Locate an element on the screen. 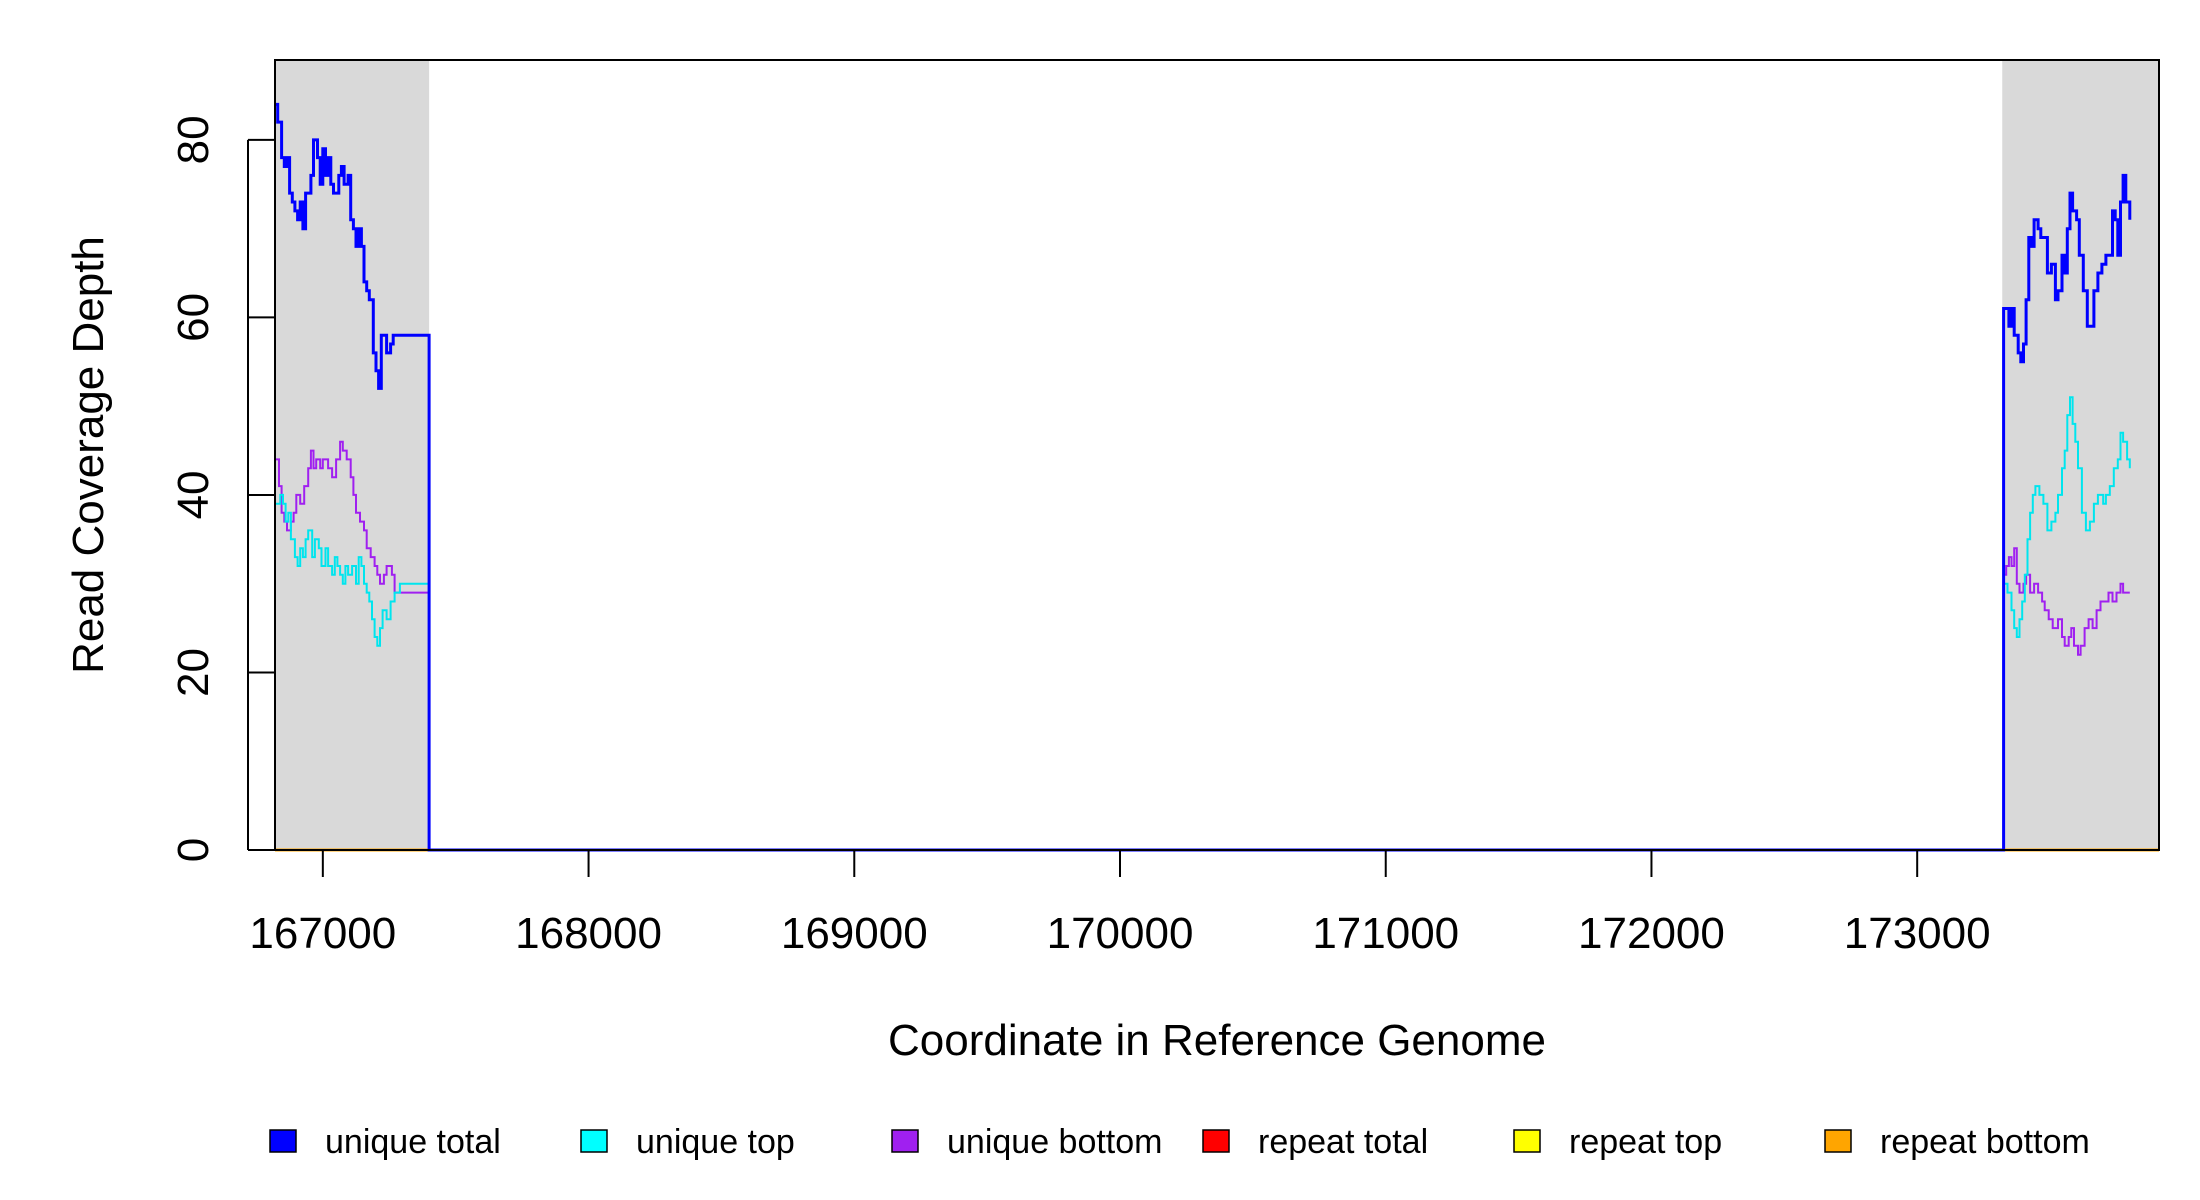  y-tick-label: 40 is located at coordinates (193, 494).